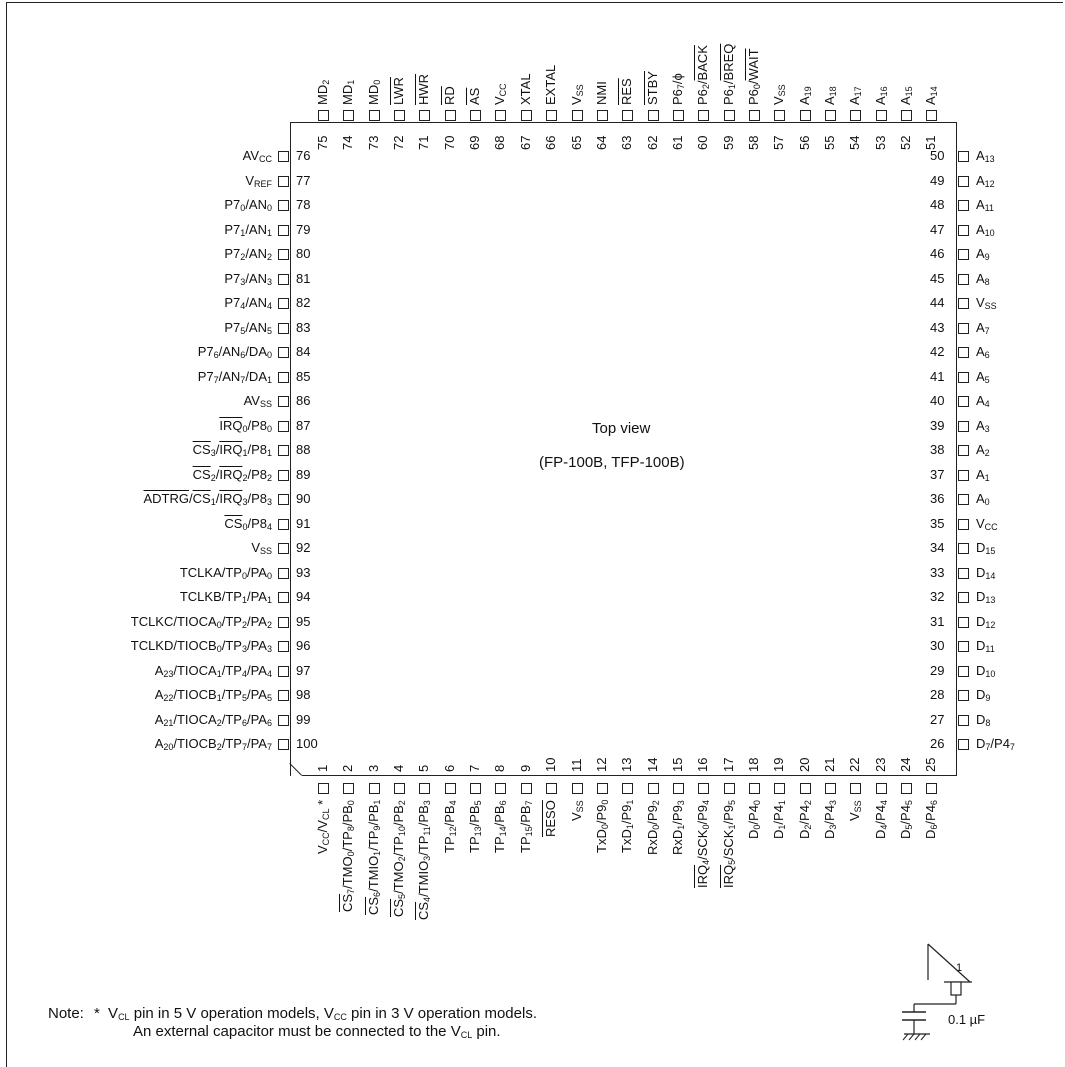 The height and width of the screenshot is (1067, 1065). What do you see at coordinates (303, 694) in the screenshot?
I see `pin-number-98: 98` at bounding box center [303, 694].